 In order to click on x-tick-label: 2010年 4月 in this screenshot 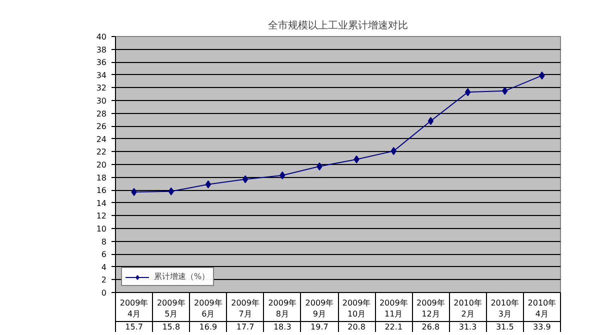, I will do `click(542, 308)`.